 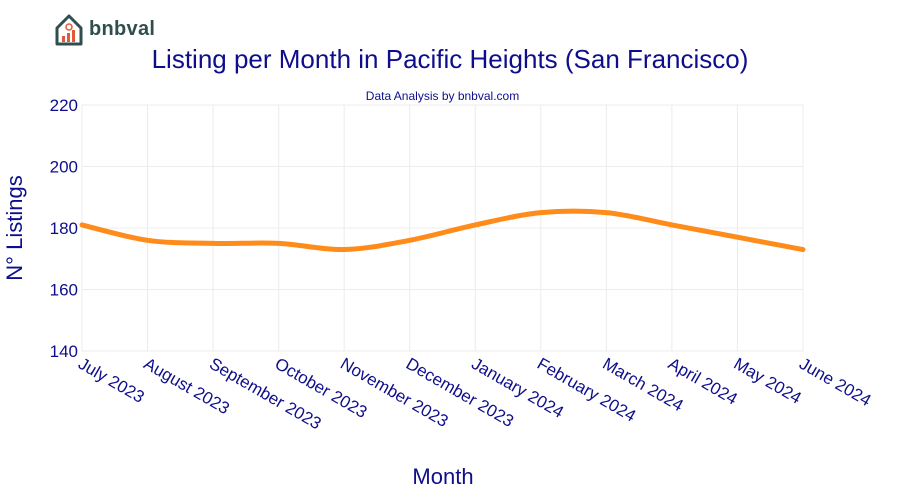 What do you see at coordinates (460, 392) in the screenshot?
I see `x-tick-label: December 2023` at bounding box center [460, 392].